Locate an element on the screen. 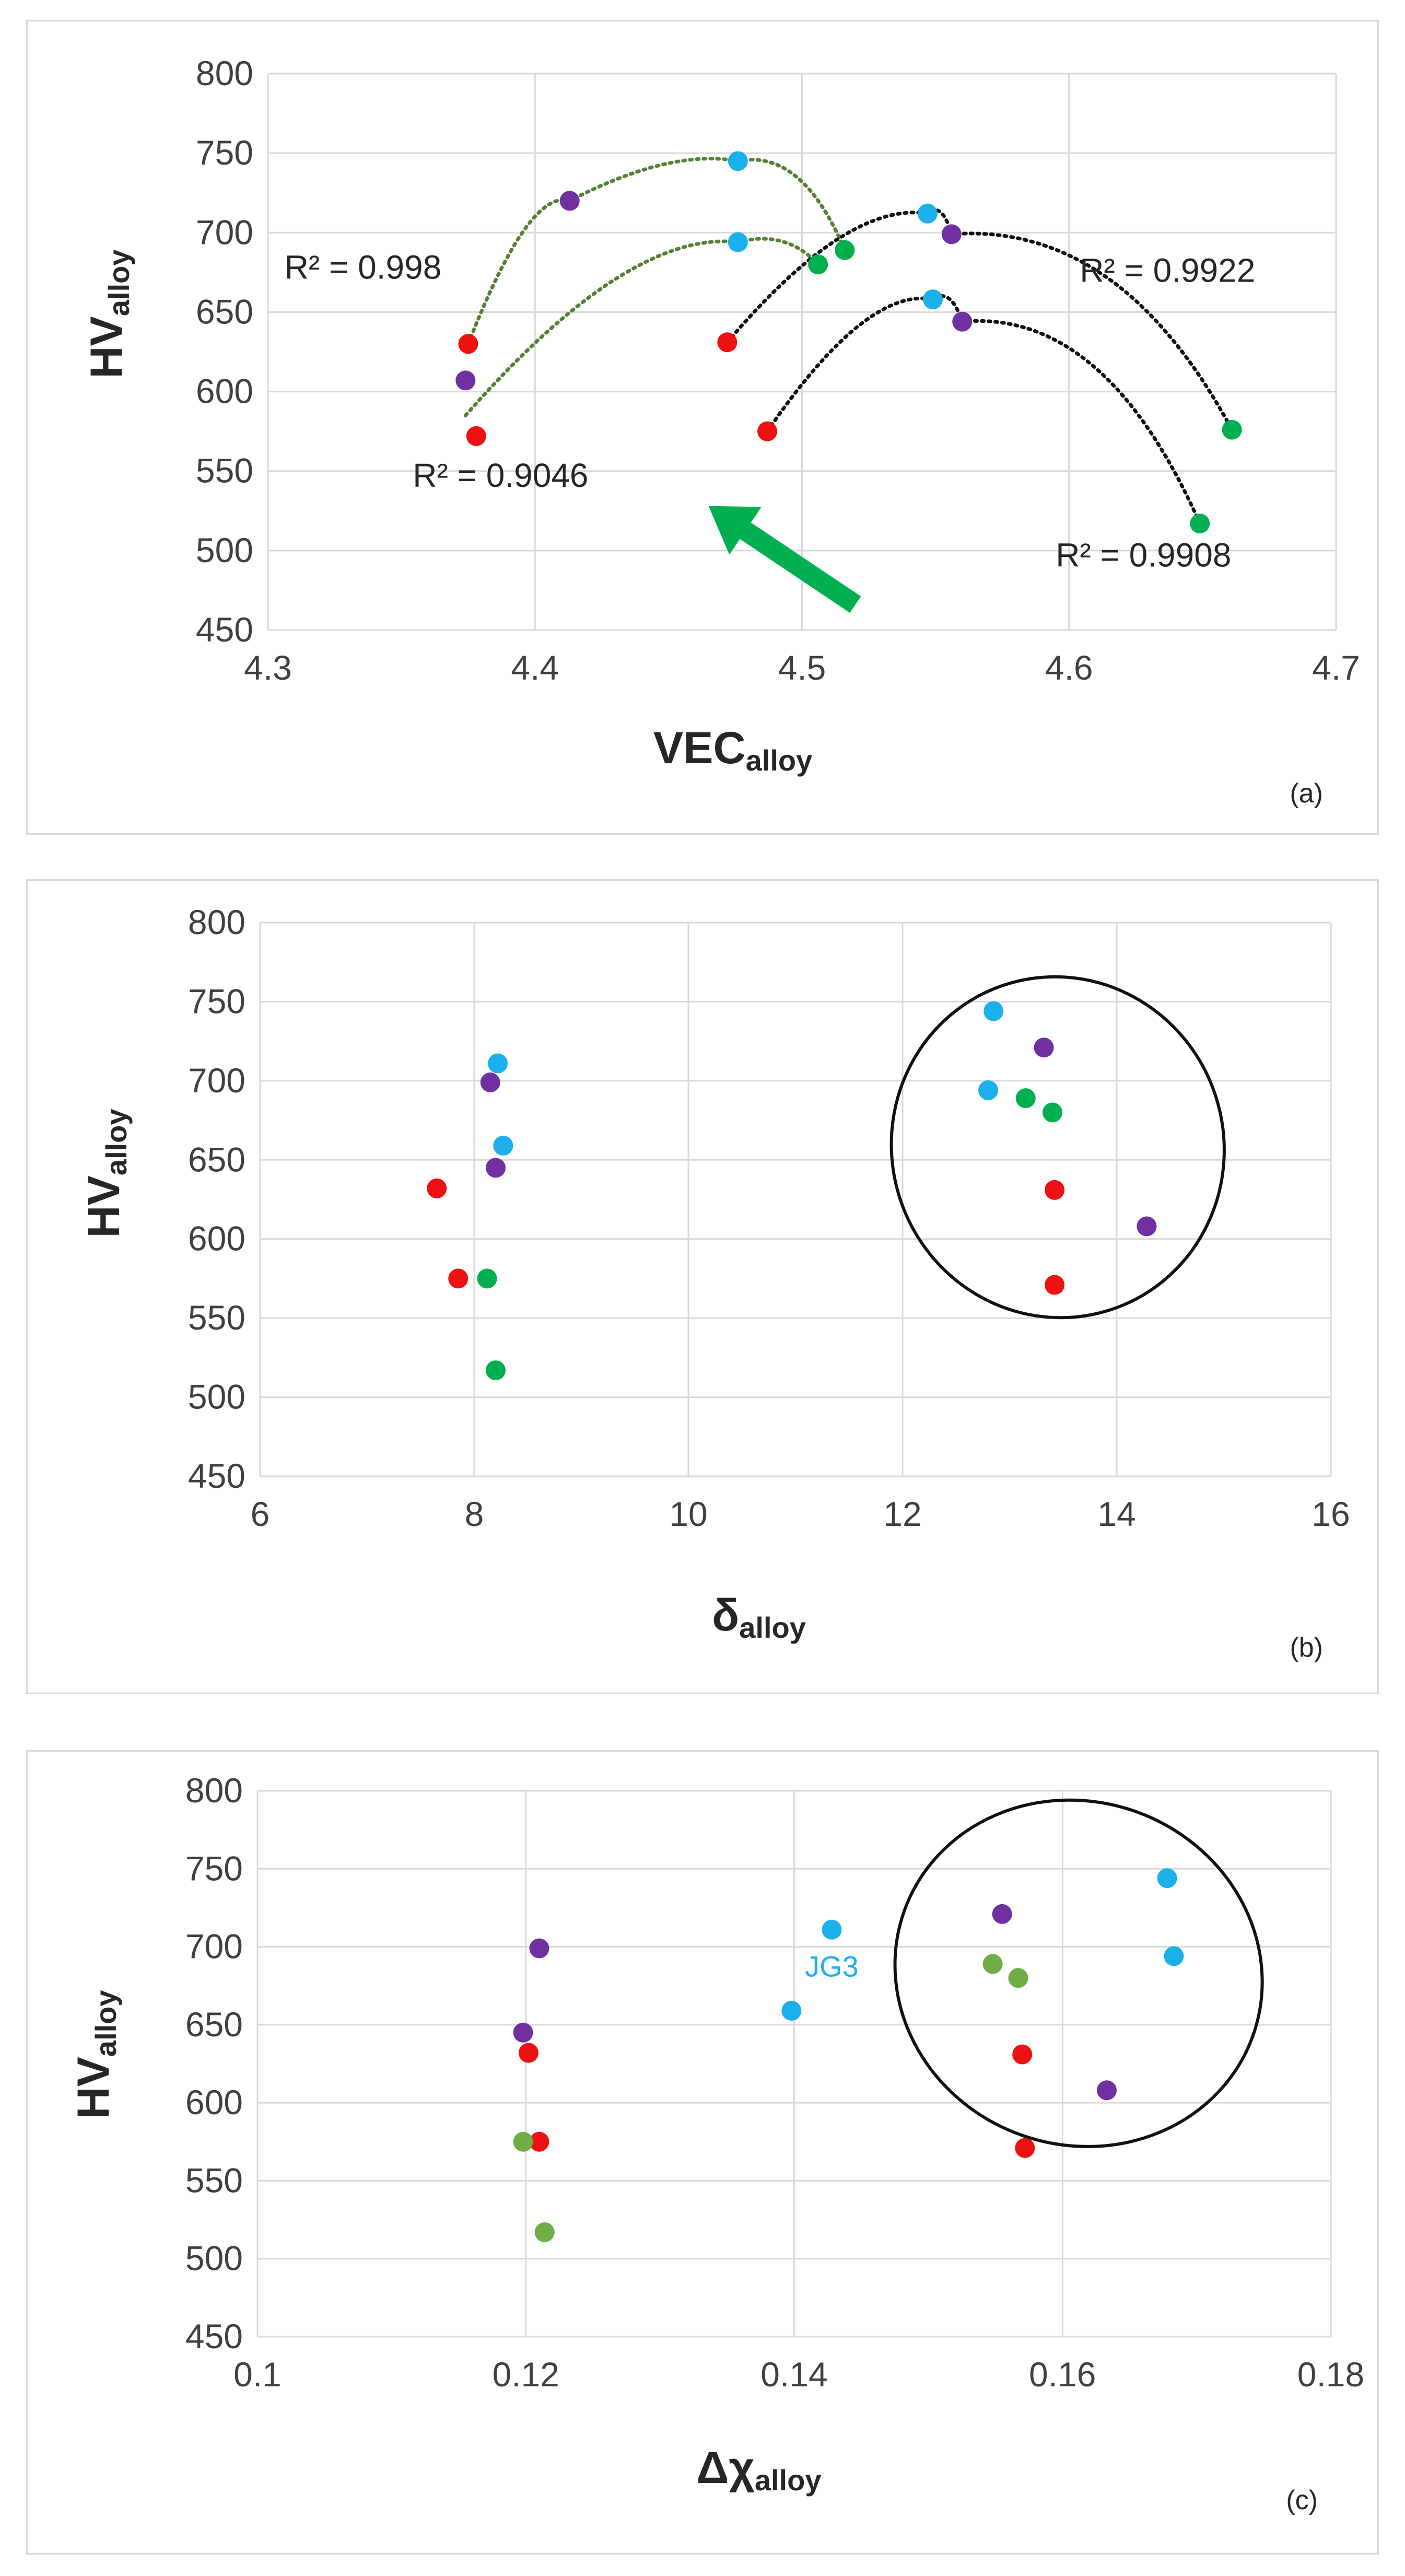 This screenshot has width=1405, height=2576. x-tick-label: 4.3 is located at coordinates (268, 667).